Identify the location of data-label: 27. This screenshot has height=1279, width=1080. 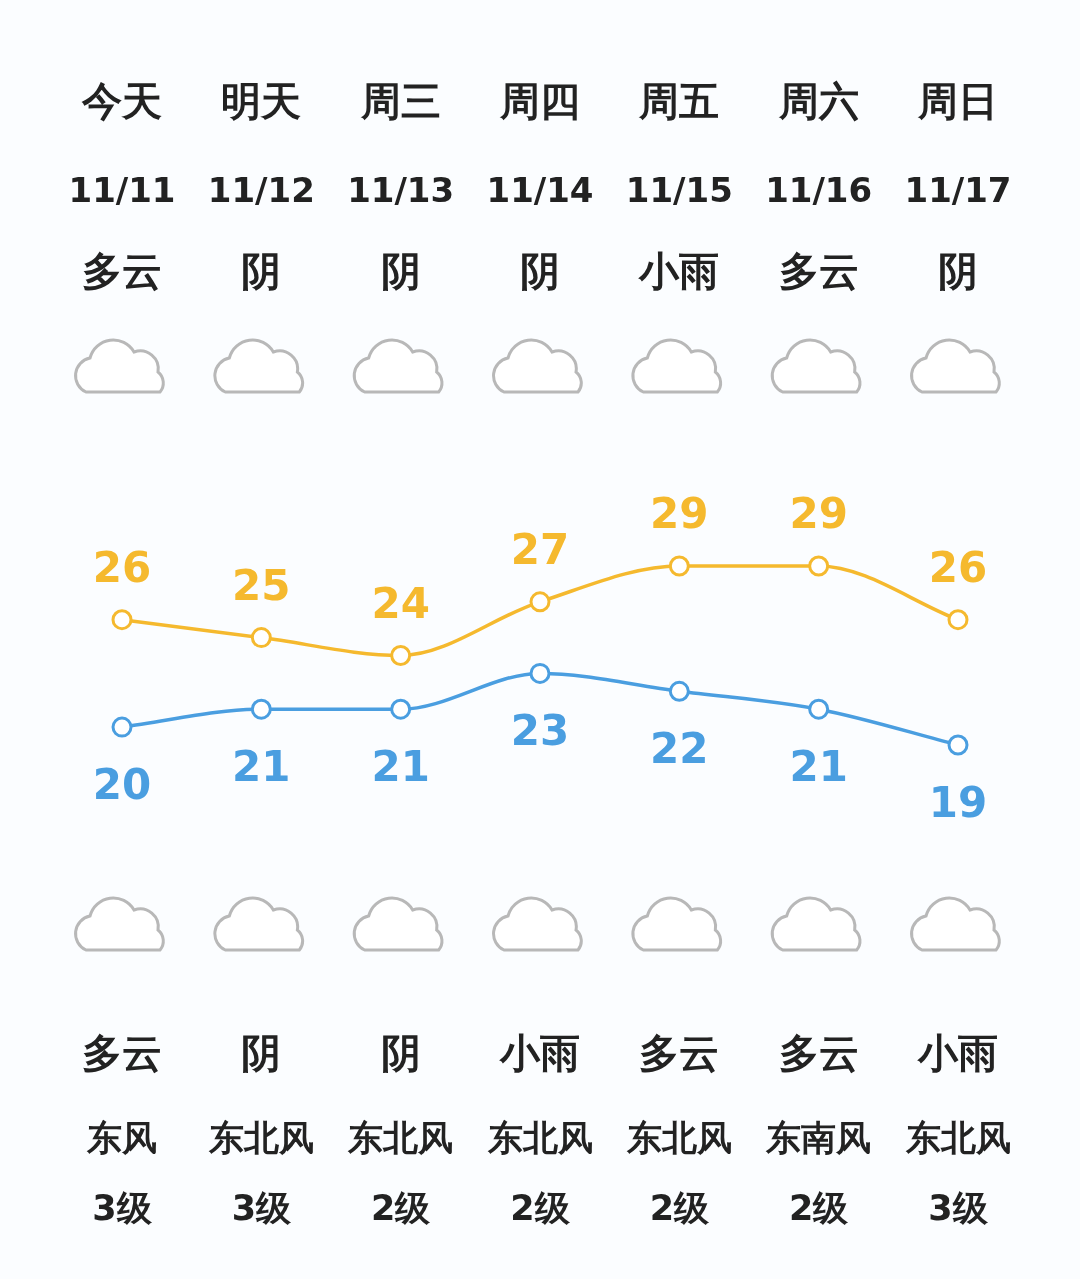
(540, 549).